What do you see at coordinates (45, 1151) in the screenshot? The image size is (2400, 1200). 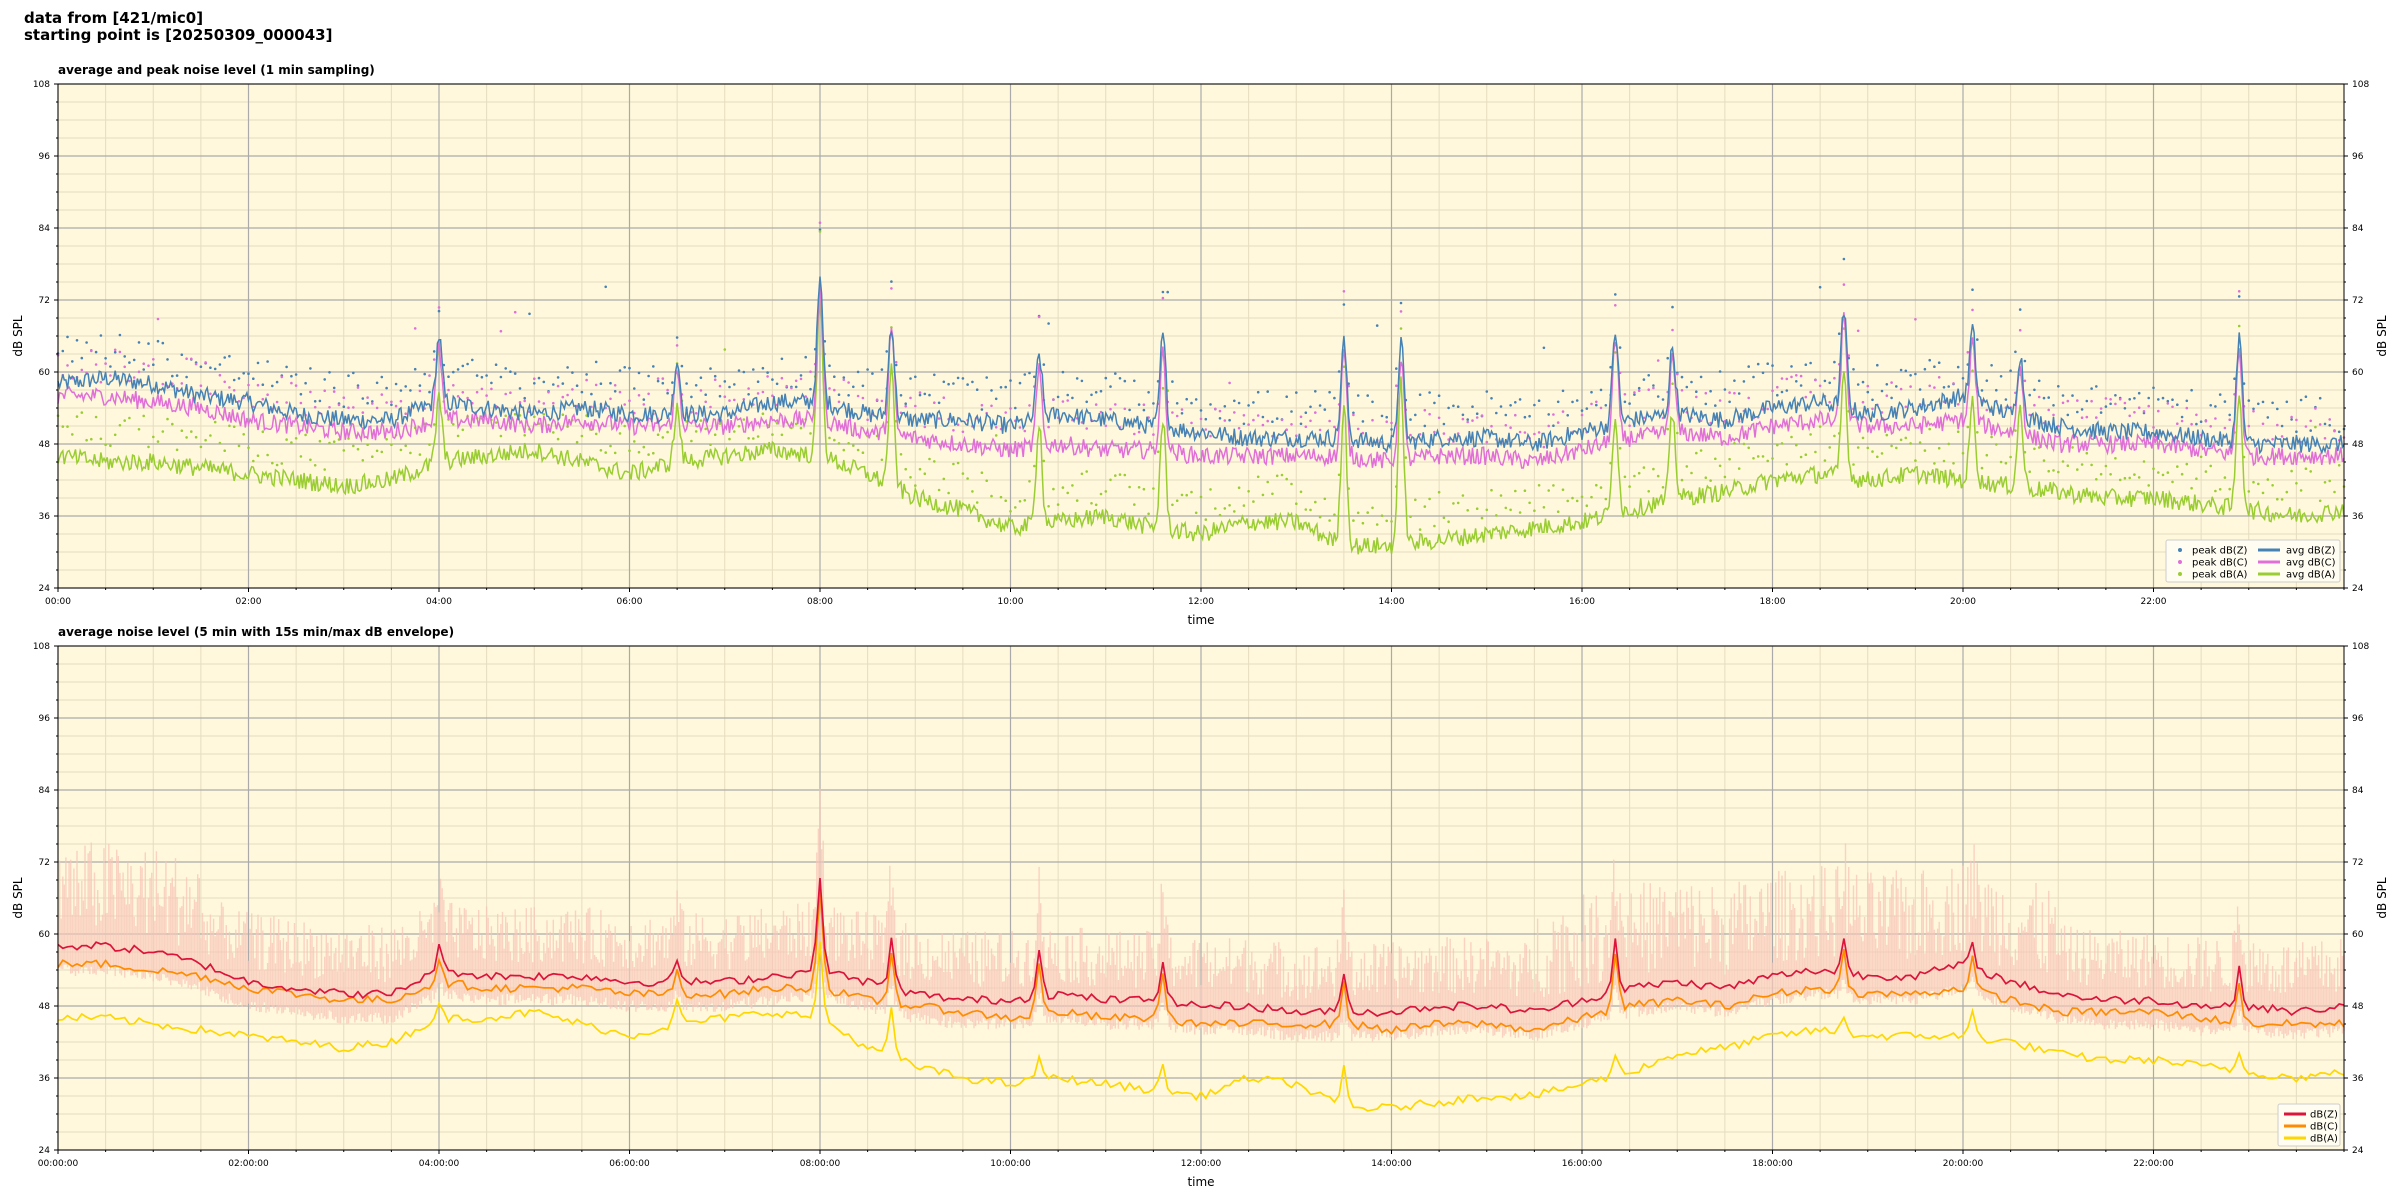 I see `y-tick-label: 24` at bounding box center [45, 1151].